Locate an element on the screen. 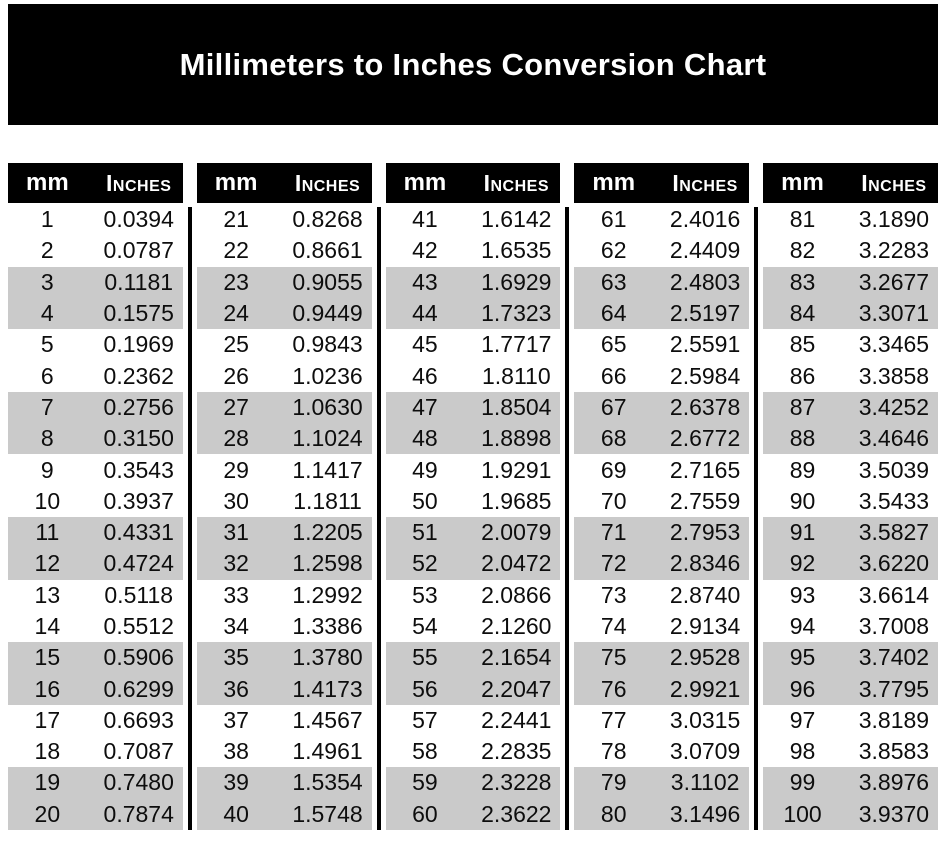  mm-value: 24 is located at coordinates (236, 313).